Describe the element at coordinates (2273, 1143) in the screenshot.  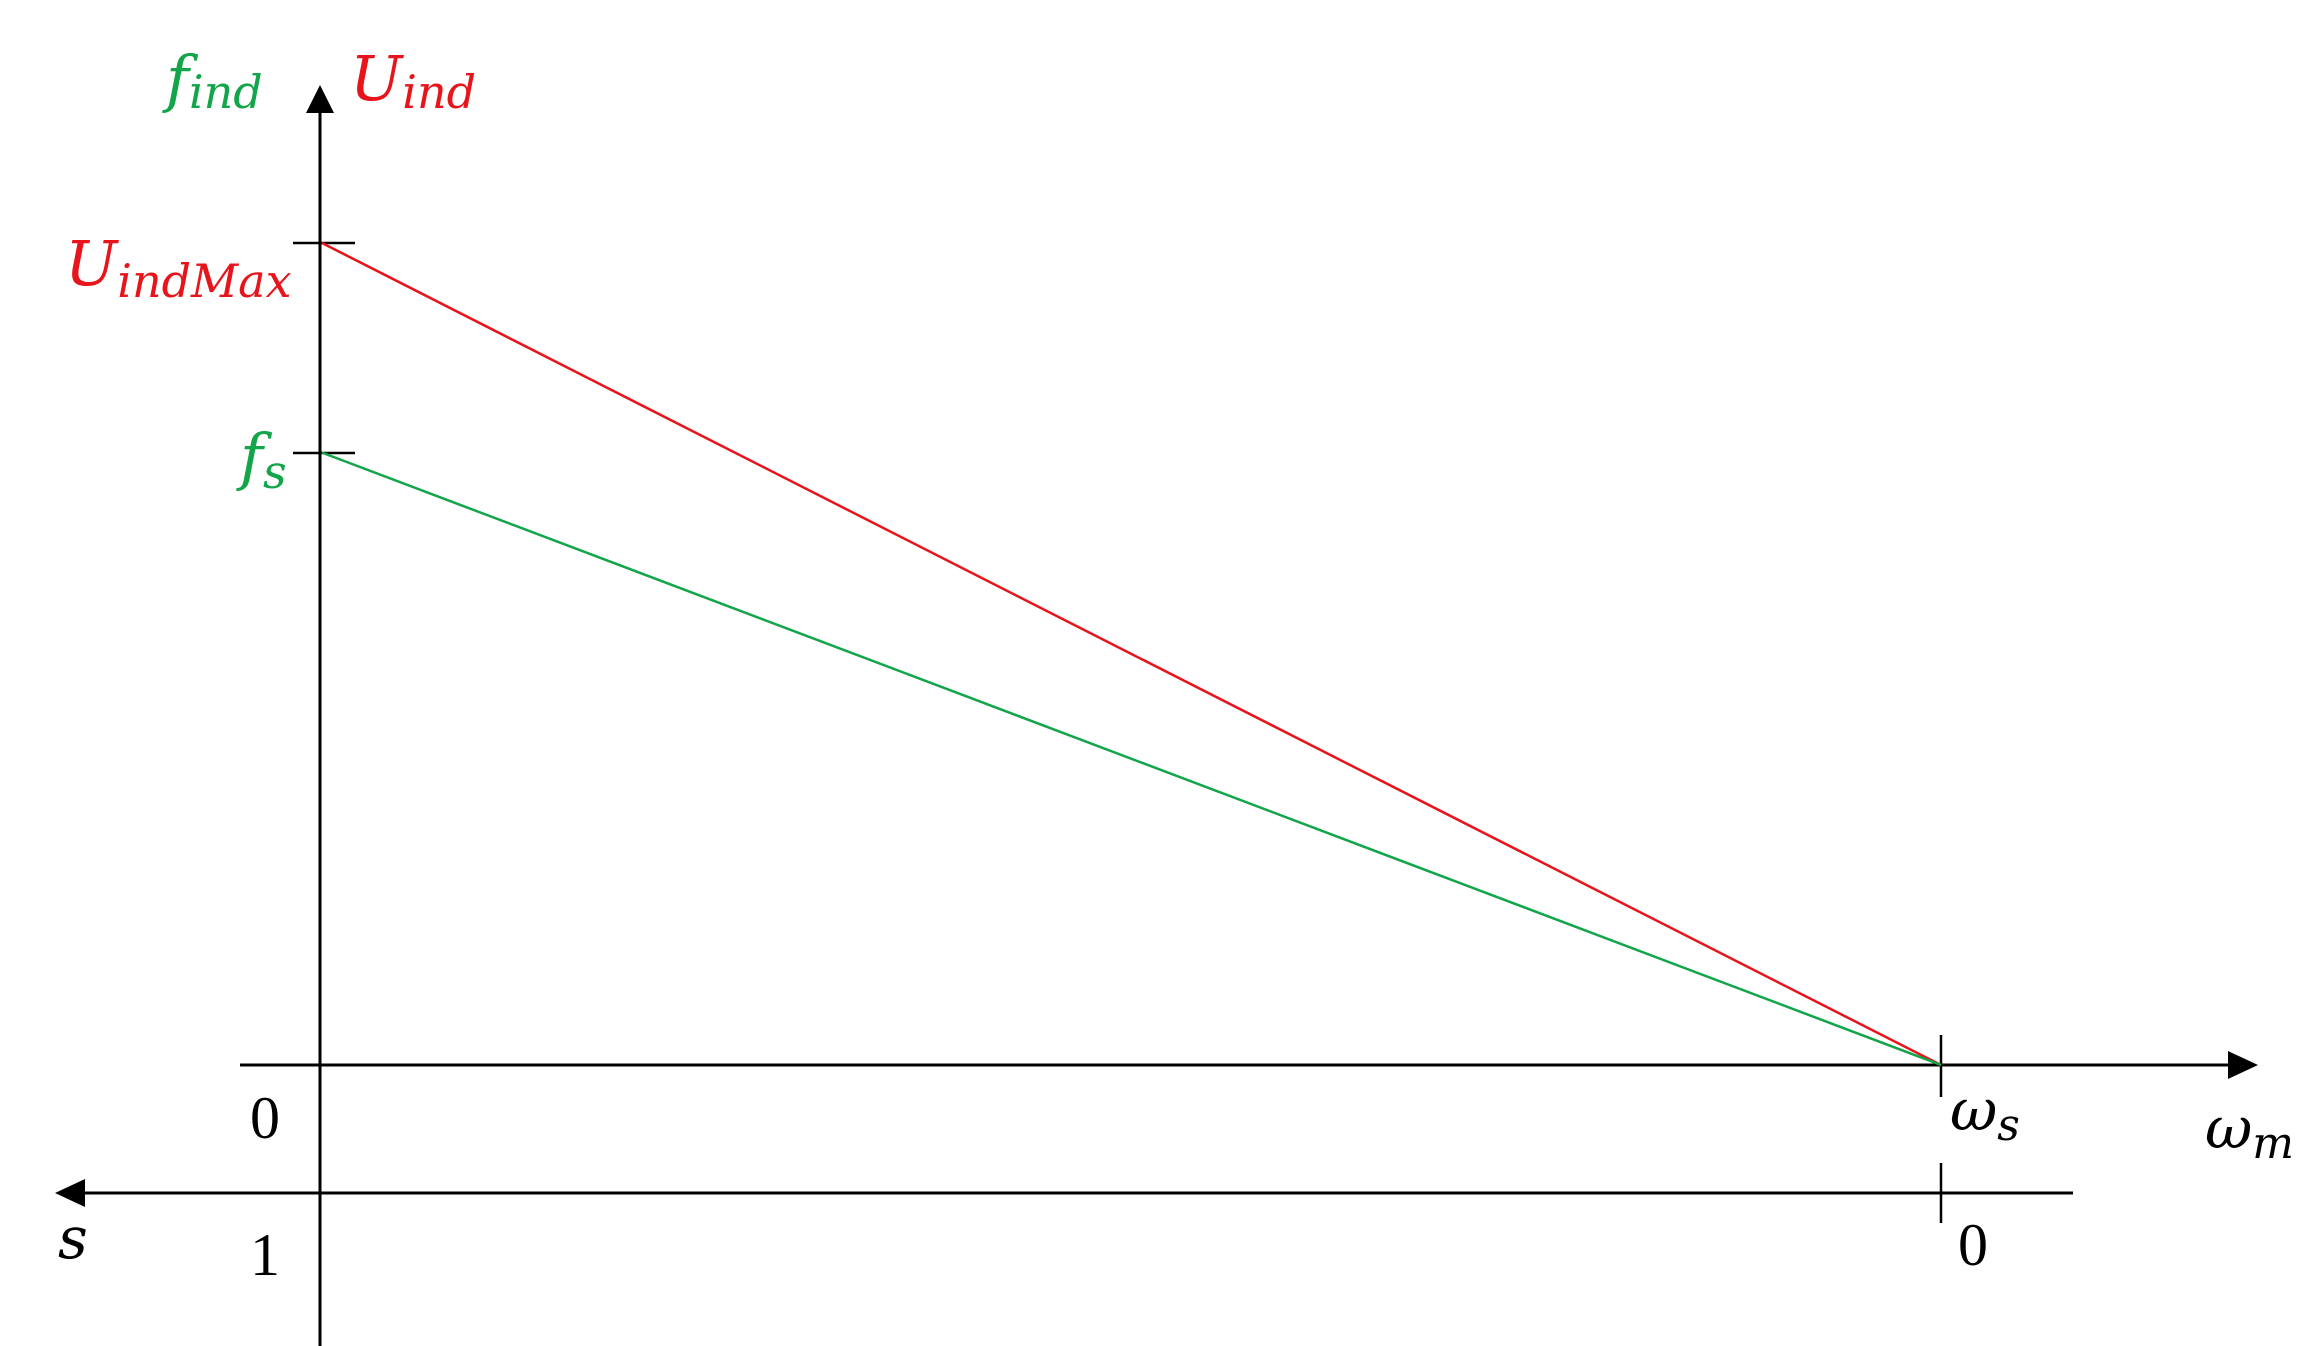
I see `x-axis-label-sub: m` at that location.